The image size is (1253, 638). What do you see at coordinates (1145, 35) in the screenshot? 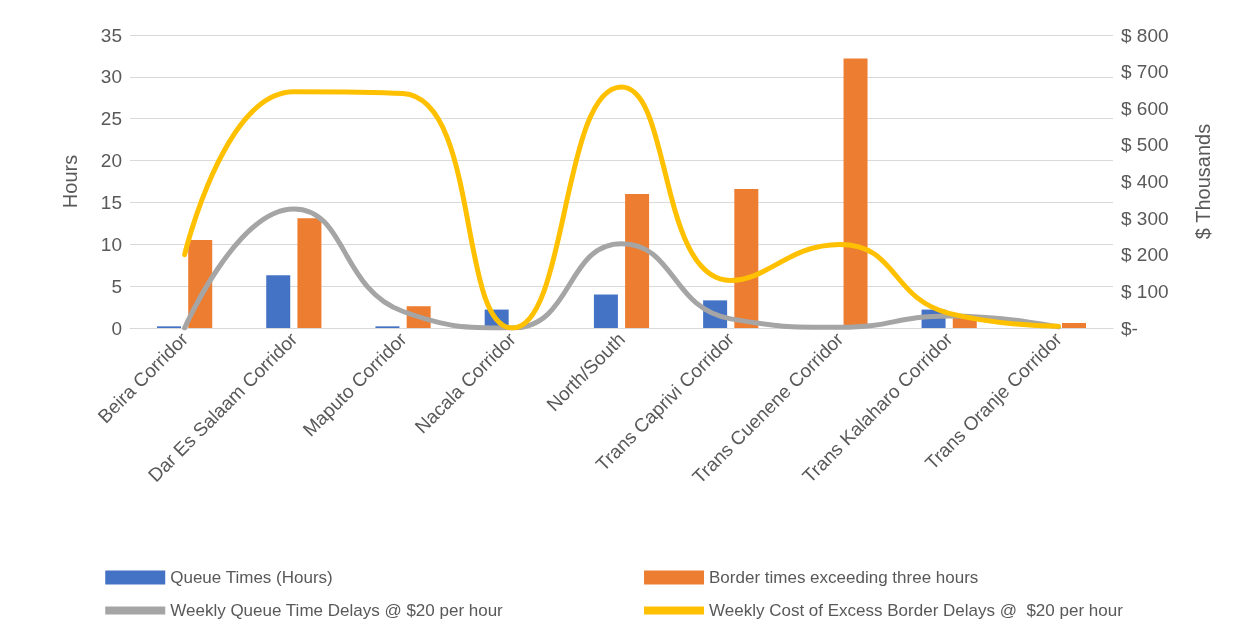
I see `y2-tick-label: $ 800` at bounding box center [1145, 35].